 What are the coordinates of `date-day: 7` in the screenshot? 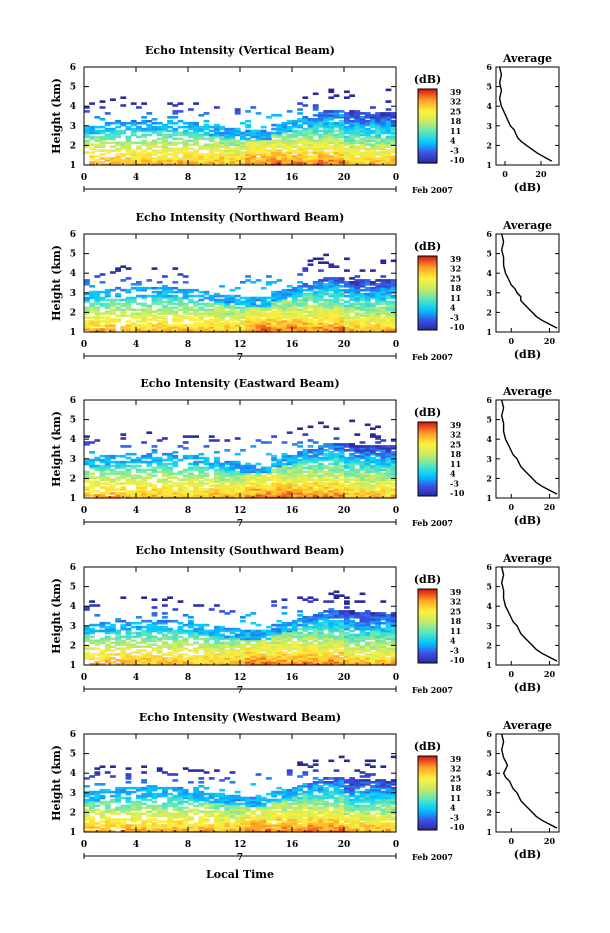 It's located at (240, 524).